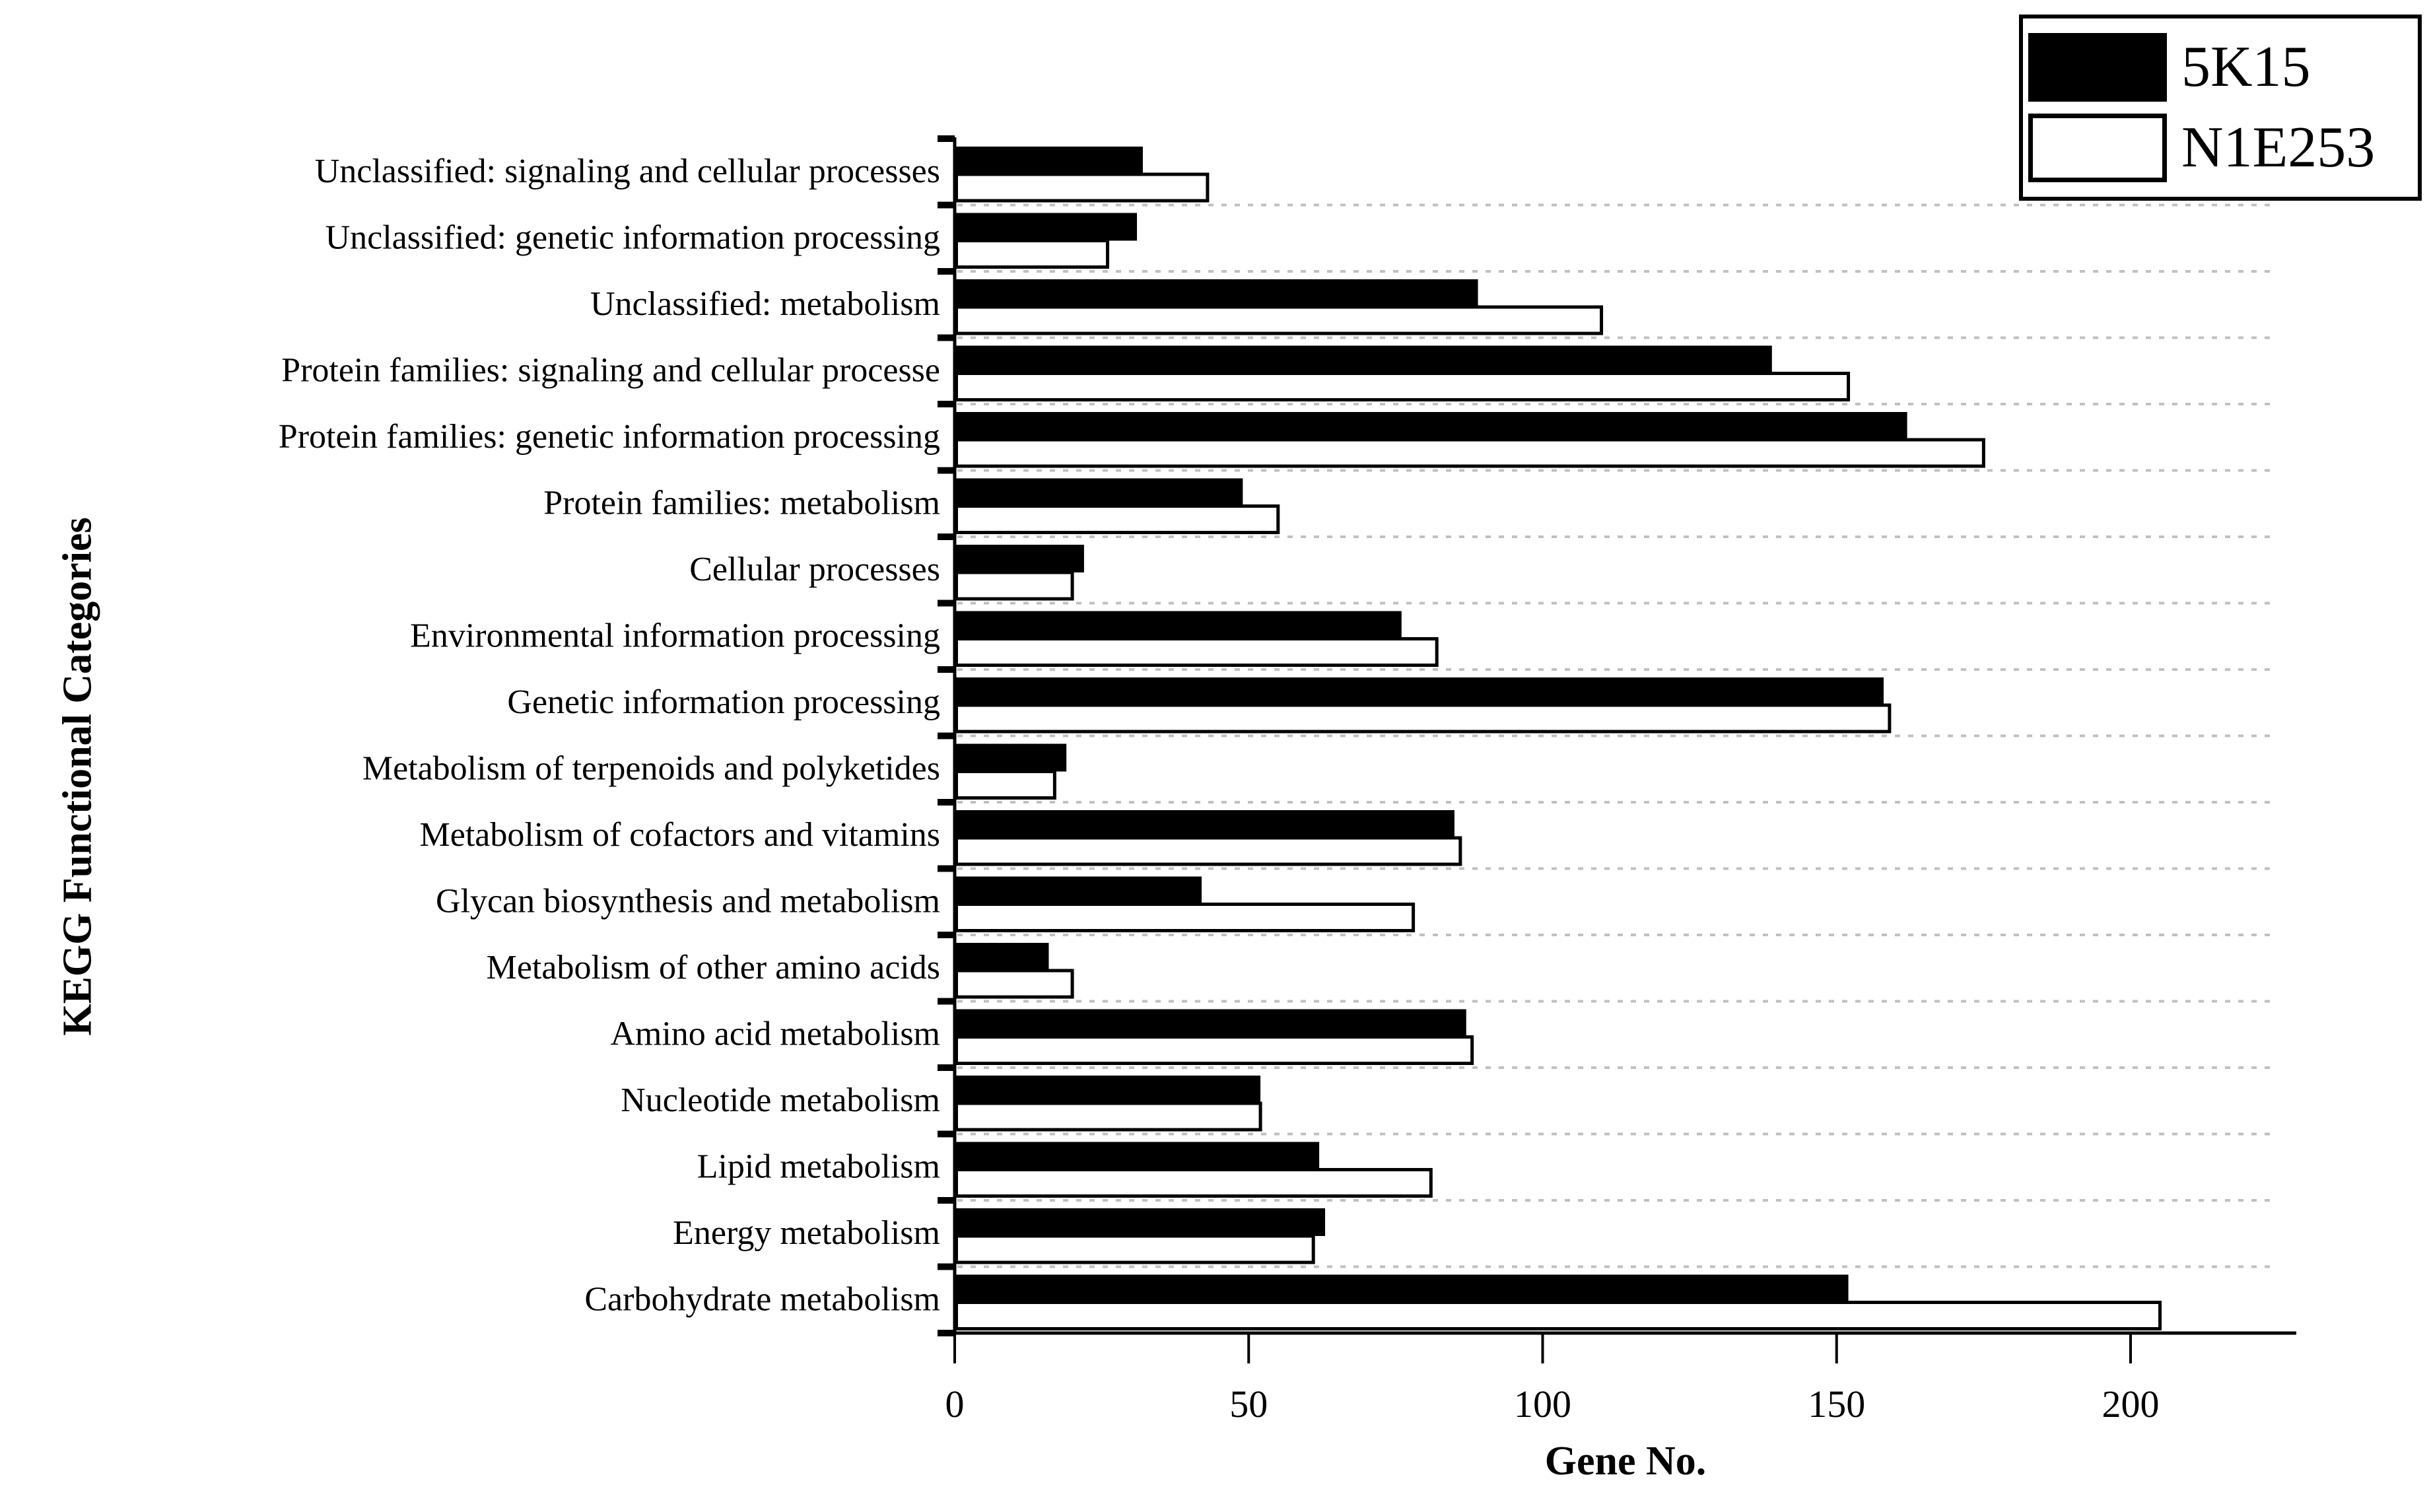 This screenshot has width=2429, height=1512. What do you see at coordinates (651, 769) in the screenshot?
I see `category-label: Metabolism of terpenoids and polyketides` at bounding box center [651, 769].